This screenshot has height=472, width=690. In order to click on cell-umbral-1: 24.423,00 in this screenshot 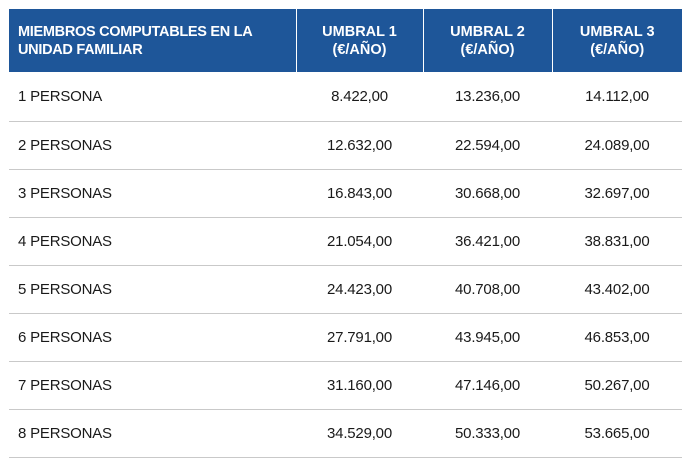, I will do `click(359, 289)`.